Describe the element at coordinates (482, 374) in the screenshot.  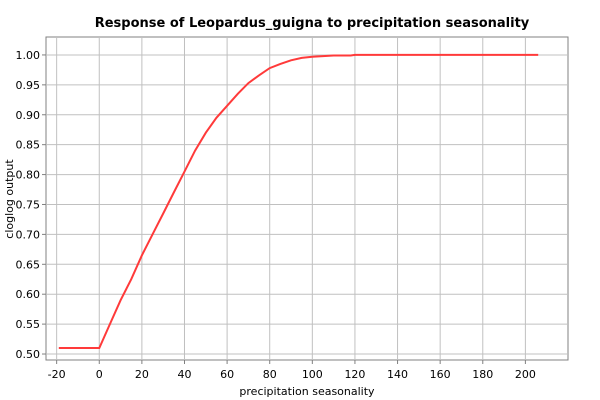
I see `x-tick-label-10: 180` at that location.